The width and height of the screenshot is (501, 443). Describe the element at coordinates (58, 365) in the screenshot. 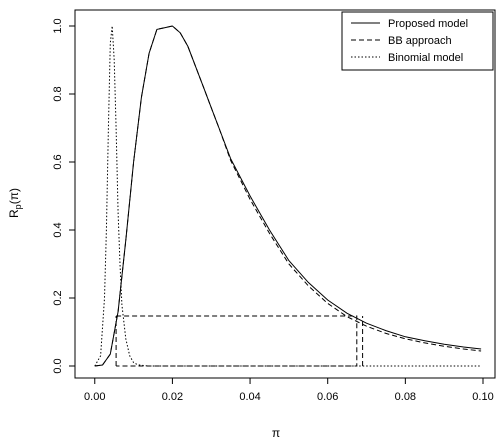

I see `y-tick-label-0: 0.0` at that location.